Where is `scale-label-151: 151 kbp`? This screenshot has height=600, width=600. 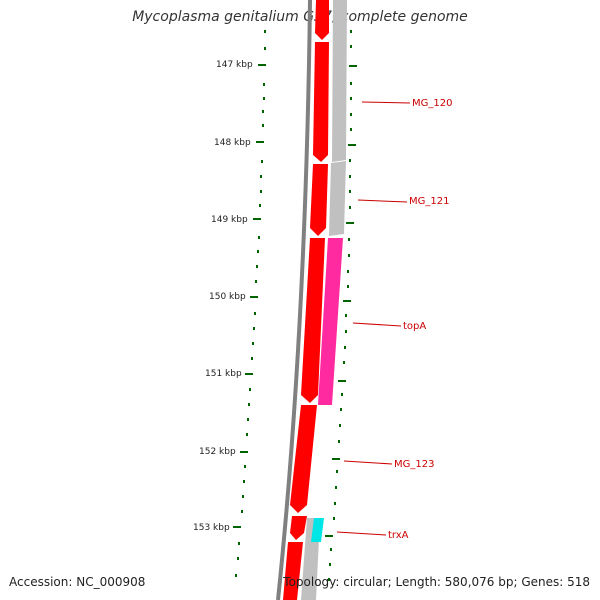 scale-label-151: 151 kbp is located at coordinates (223, 374).